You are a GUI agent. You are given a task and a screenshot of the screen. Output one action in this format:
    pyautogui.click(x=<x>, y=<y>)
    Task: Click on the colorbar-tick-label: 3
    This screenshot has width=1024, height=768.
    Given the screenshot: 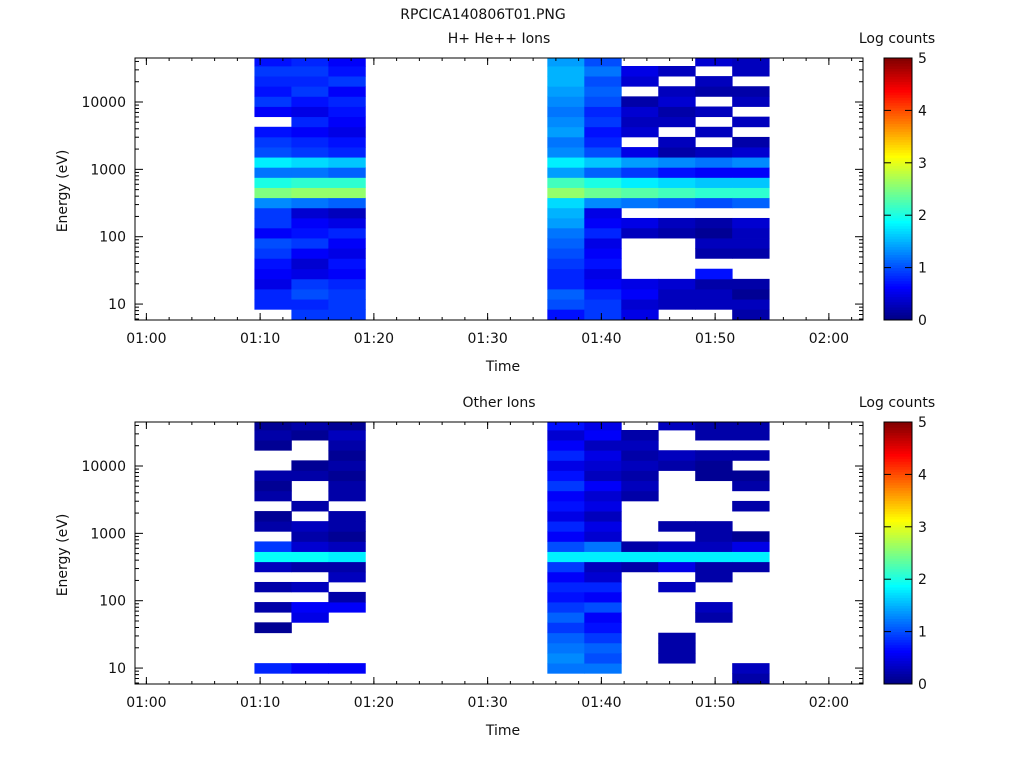 What is the action you would take?
    pyautogui.click(x=922, y=164)
    